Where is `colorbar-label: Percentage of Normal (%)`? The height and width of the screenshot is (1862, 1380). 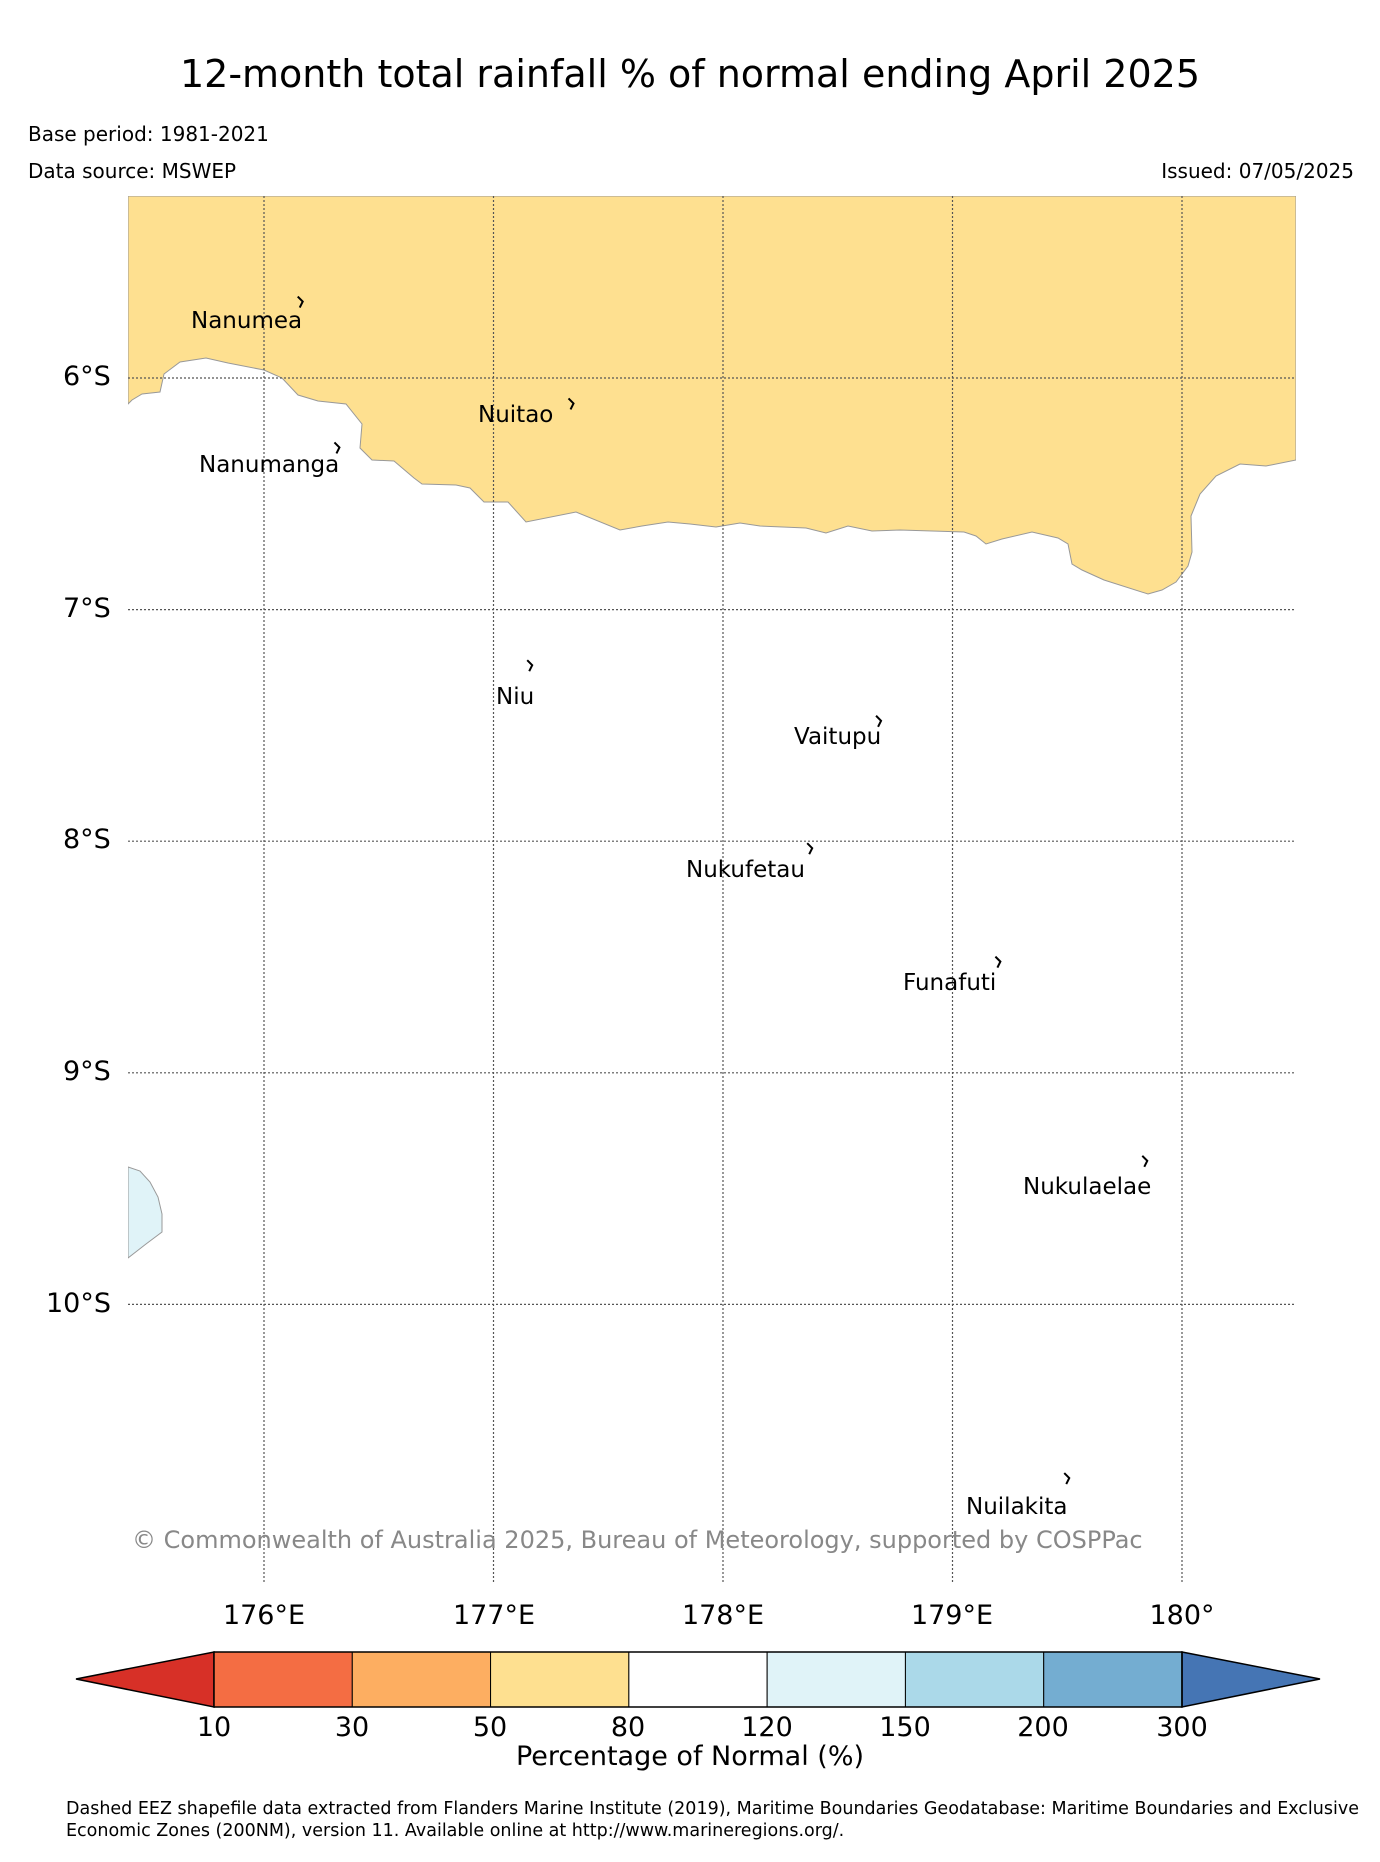
colorbar-label: Percentage of Normal (%) is located at coordinates (690, 1756).